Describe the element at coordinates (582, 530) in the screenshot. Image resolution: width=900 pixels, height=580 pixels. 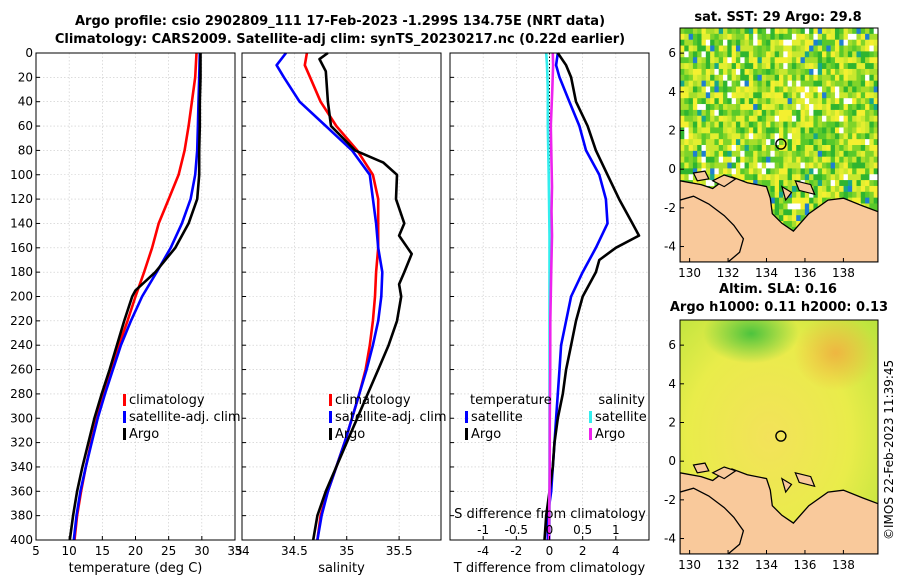
I see `salinity-diff-tick-label: 0.5` at that location.